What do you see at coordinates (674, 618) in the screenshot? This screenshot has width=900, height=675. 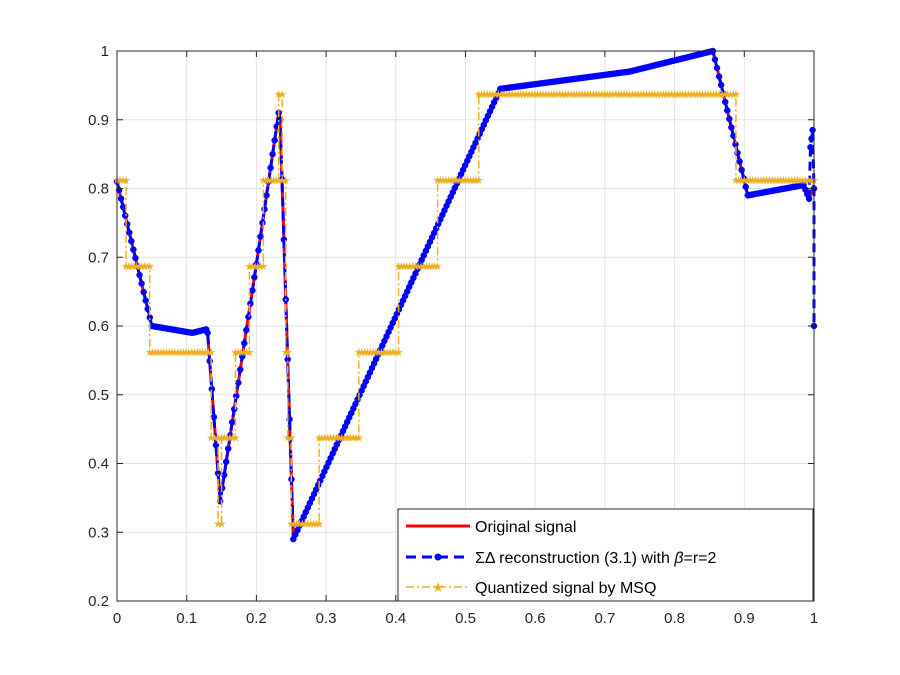 I see `x-tick-label: 0.8` at bounding box center [674, 618].